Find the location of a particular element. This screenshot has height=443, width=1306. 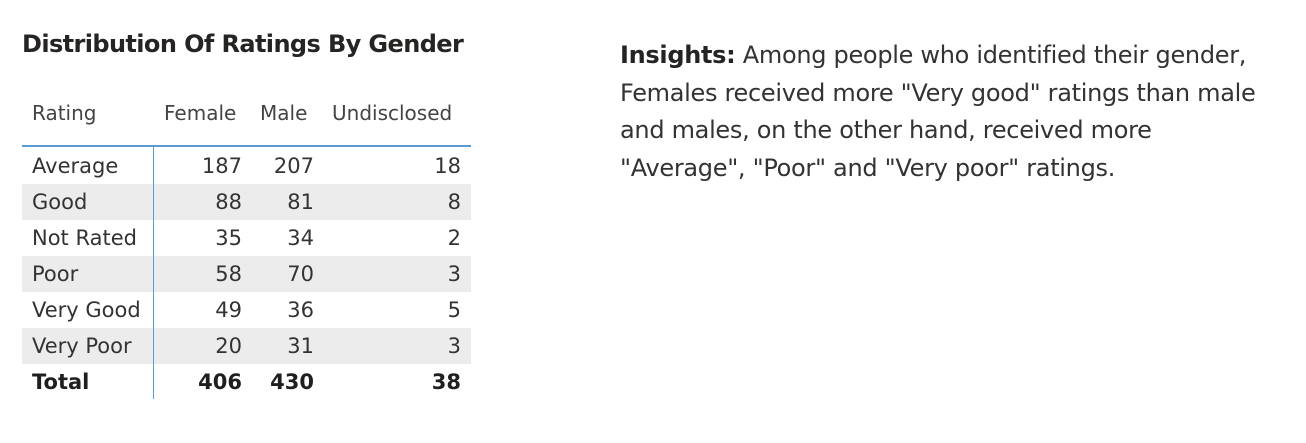

table-row: Not Rated 35 34 2 is located at coordinates (246, 238).